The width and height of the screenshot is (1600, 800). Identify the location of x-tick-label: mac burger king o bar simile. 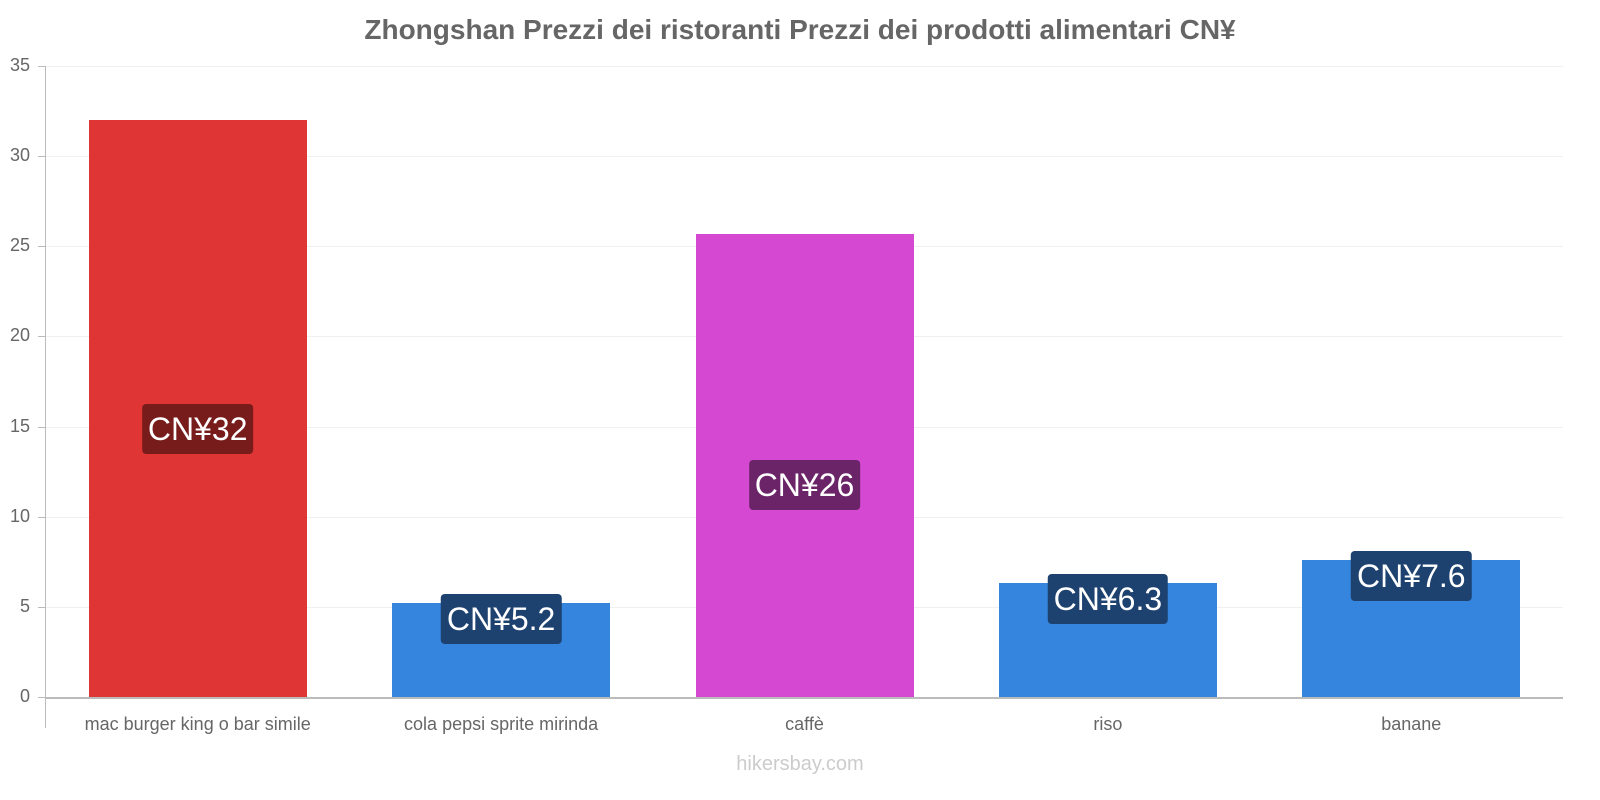
(197, 724).